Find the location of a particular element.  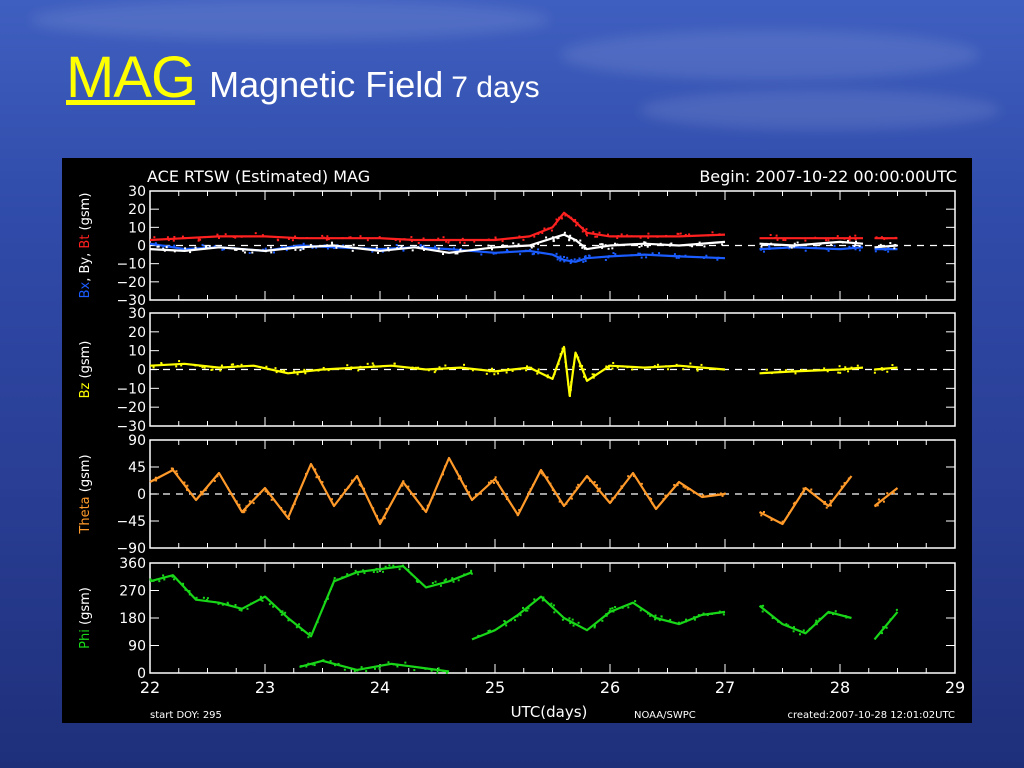

y-tick-label: 20 is located at coordinates (137, 333).